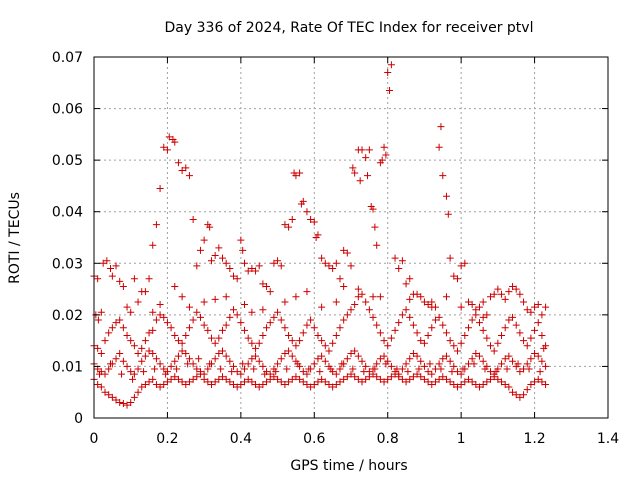  What do you see at coordinates (241, 439) in the screenshot?
I see `x-tick-label: 0.4` at bounding box center [241, 439].